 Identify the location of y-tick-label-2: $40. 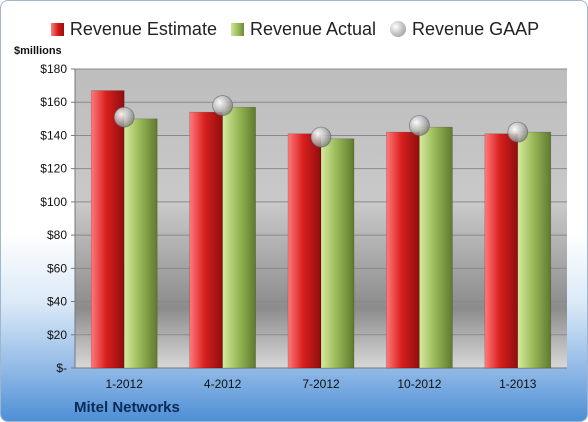
(57, 302).